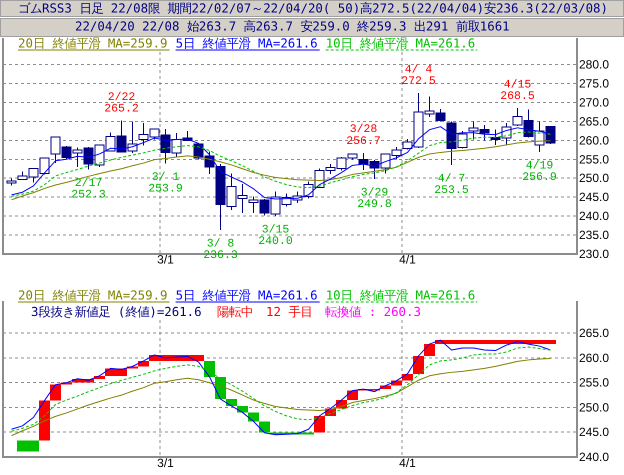 The height and width of the screenshot is (475, 624). Describe the element at coordinates (539, 172) in the screenshot. I see `annotation: 4/19 256.9` at that location.